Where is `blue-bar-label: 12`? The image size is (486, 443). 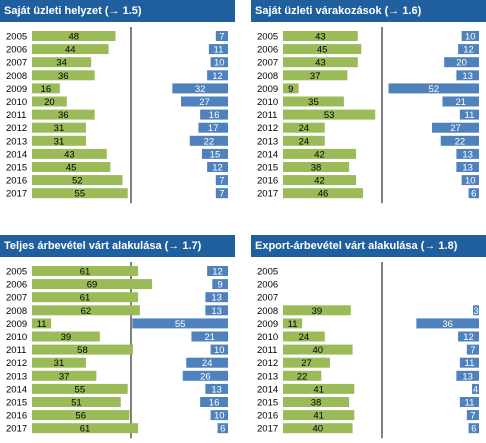
blue-bar-label: 12 is located at coordinates (217, 168).